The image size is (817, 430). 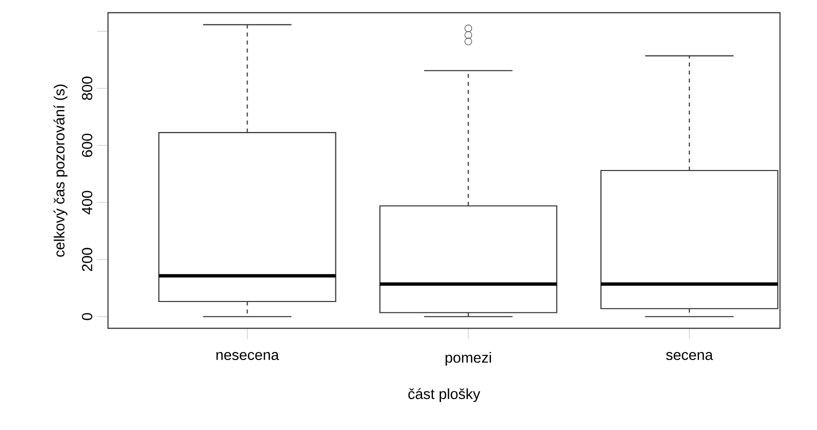 I want to click on x-axis-title: část plošky, so click(x=444, y=395).